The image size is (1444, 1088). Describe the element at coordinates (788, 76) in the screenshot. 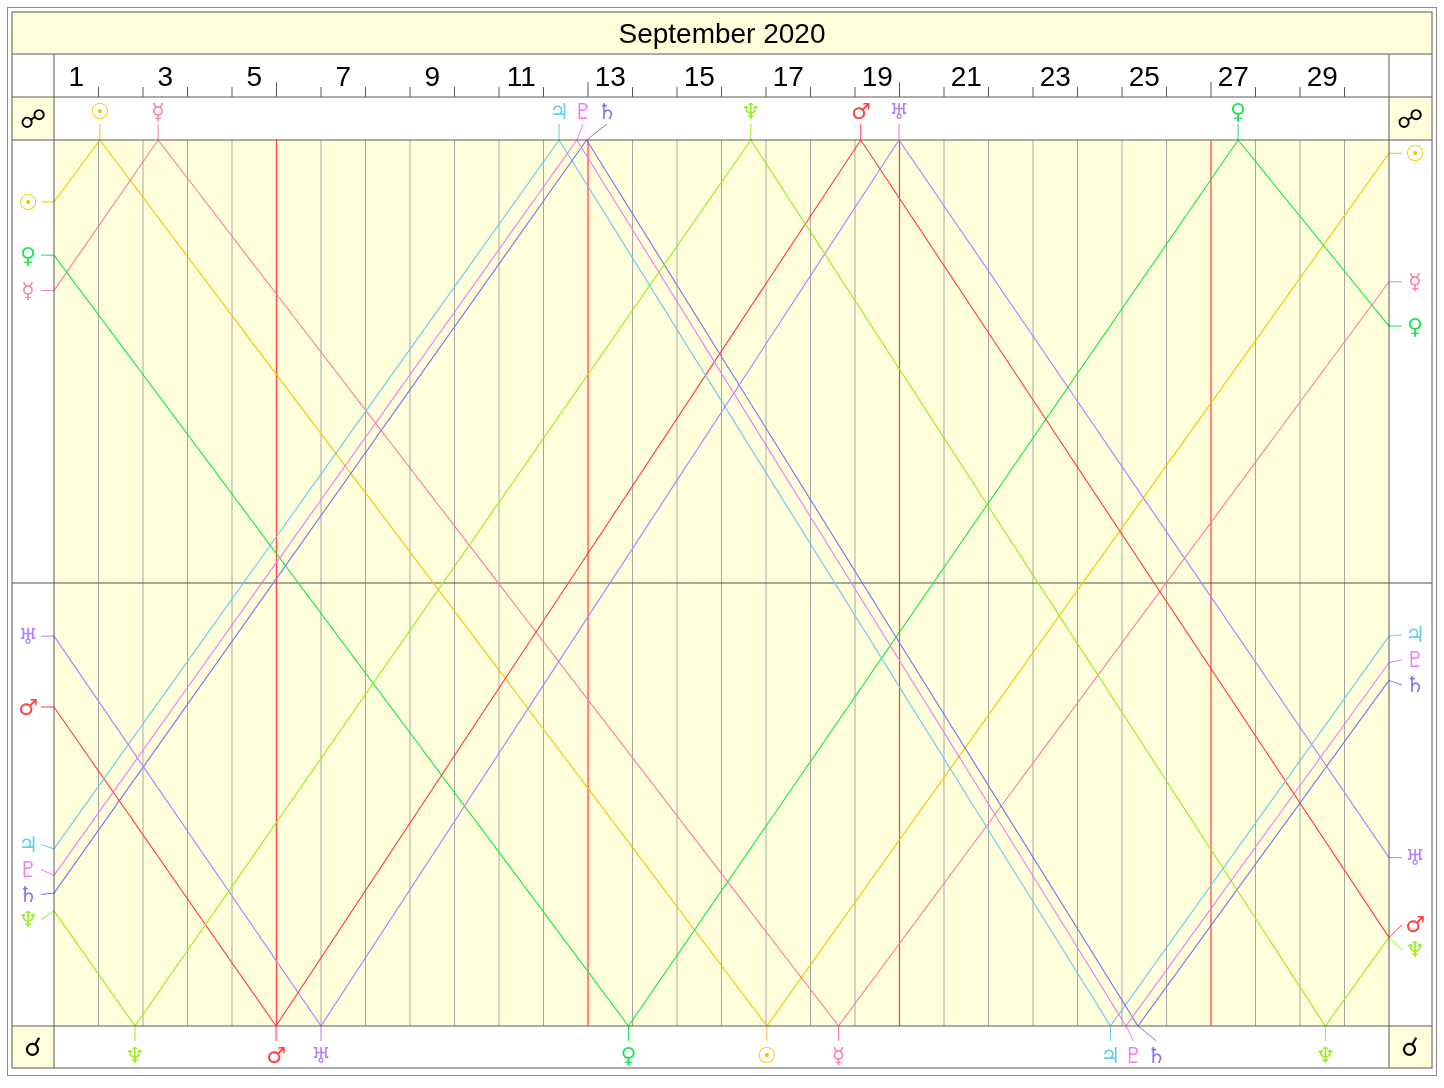

I see `x-tick-label: 17` at that location.